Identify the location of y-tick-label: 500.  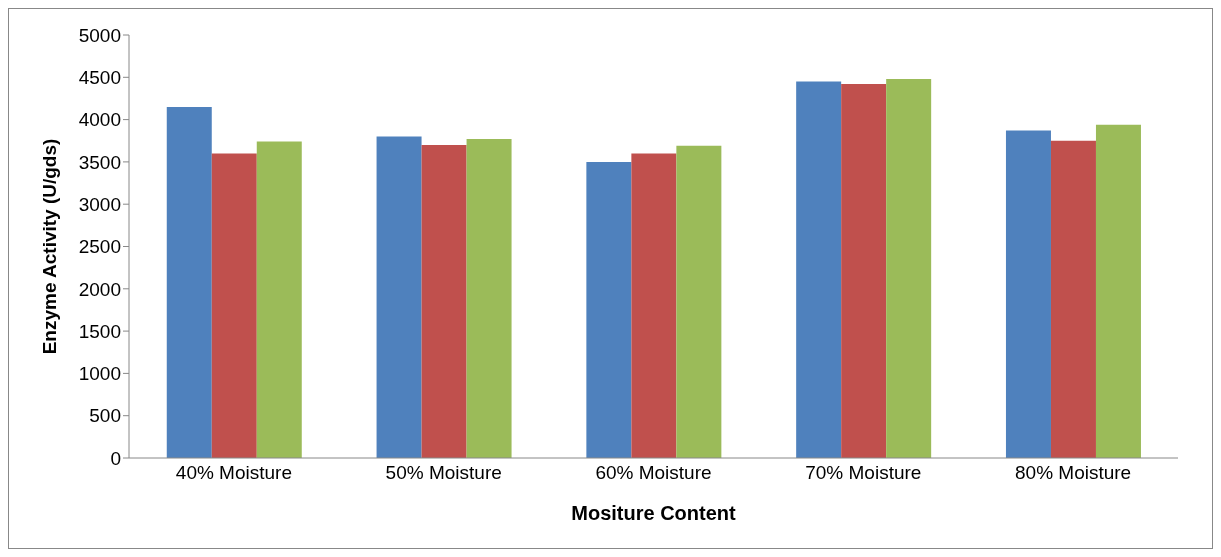
(105, 416).